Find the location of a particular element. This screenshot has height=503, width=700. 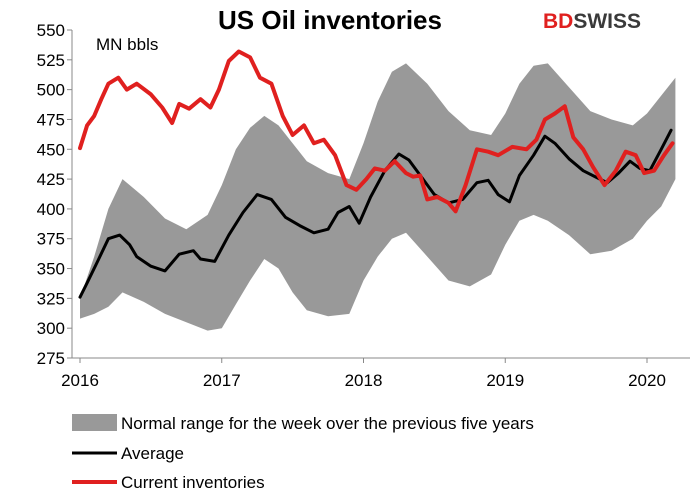

x-tick-label: 2016 is located at coordinates (80, 380).